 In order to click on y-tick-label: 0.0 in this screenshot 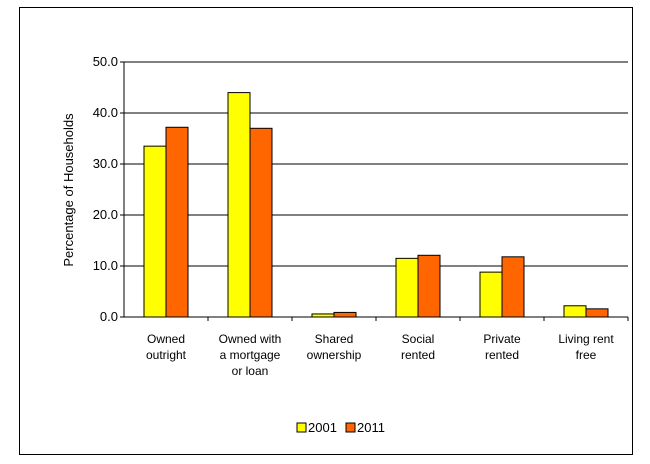, I will do `click(109, 316)`.